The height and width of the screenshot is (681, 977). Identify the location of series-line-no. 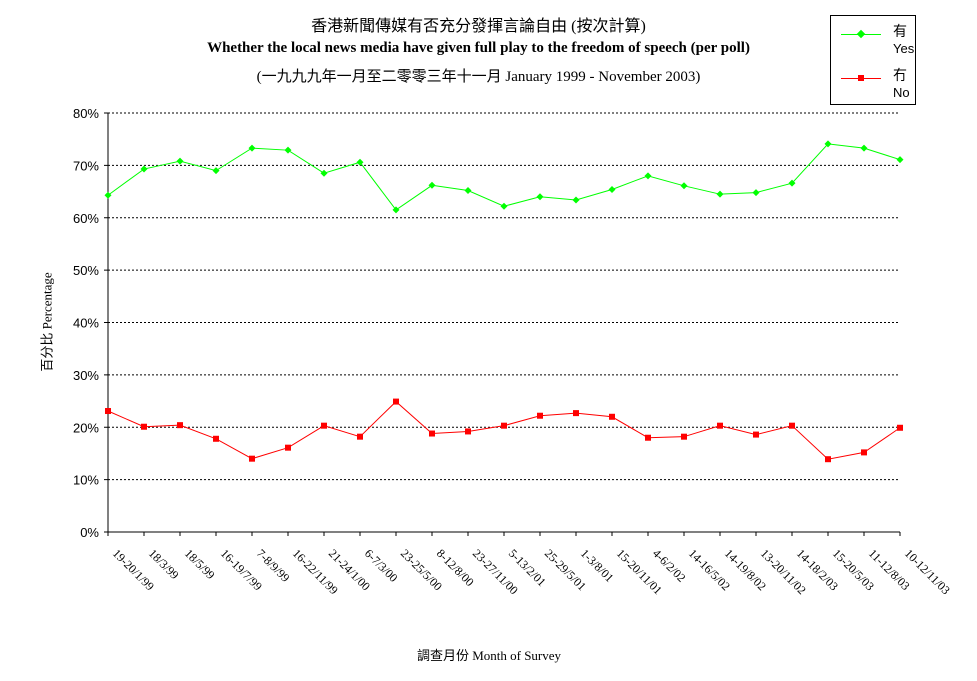
(504, 430).